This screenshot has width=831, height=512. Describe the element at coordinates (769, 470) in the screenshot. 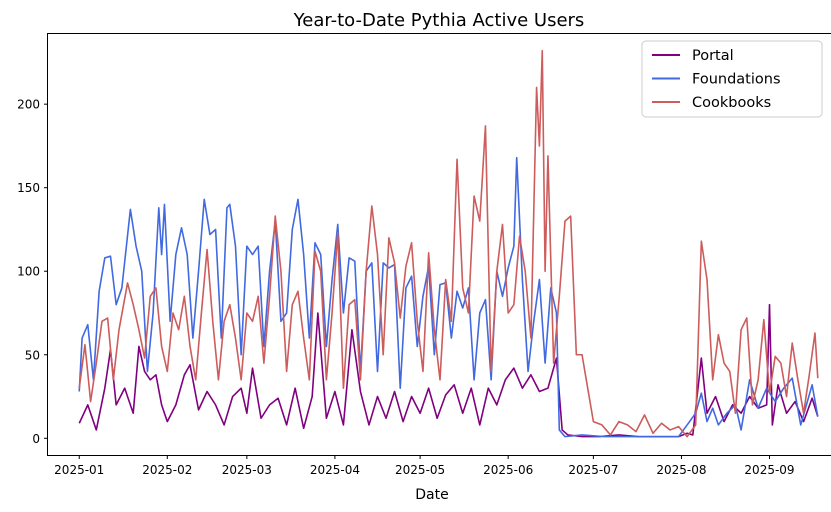

I see `x-tick-label: 2025-09` at that location.